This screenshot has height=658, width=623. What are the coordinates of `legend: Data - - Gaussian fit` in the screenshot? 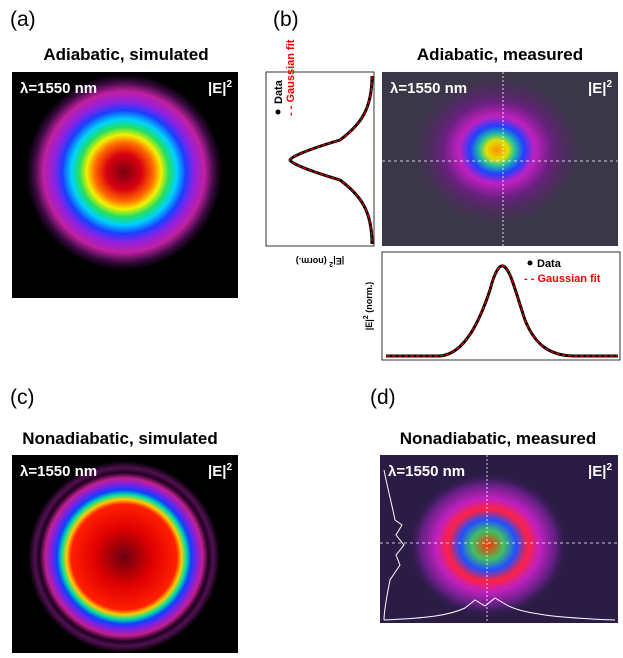 It's located at (285, 77).